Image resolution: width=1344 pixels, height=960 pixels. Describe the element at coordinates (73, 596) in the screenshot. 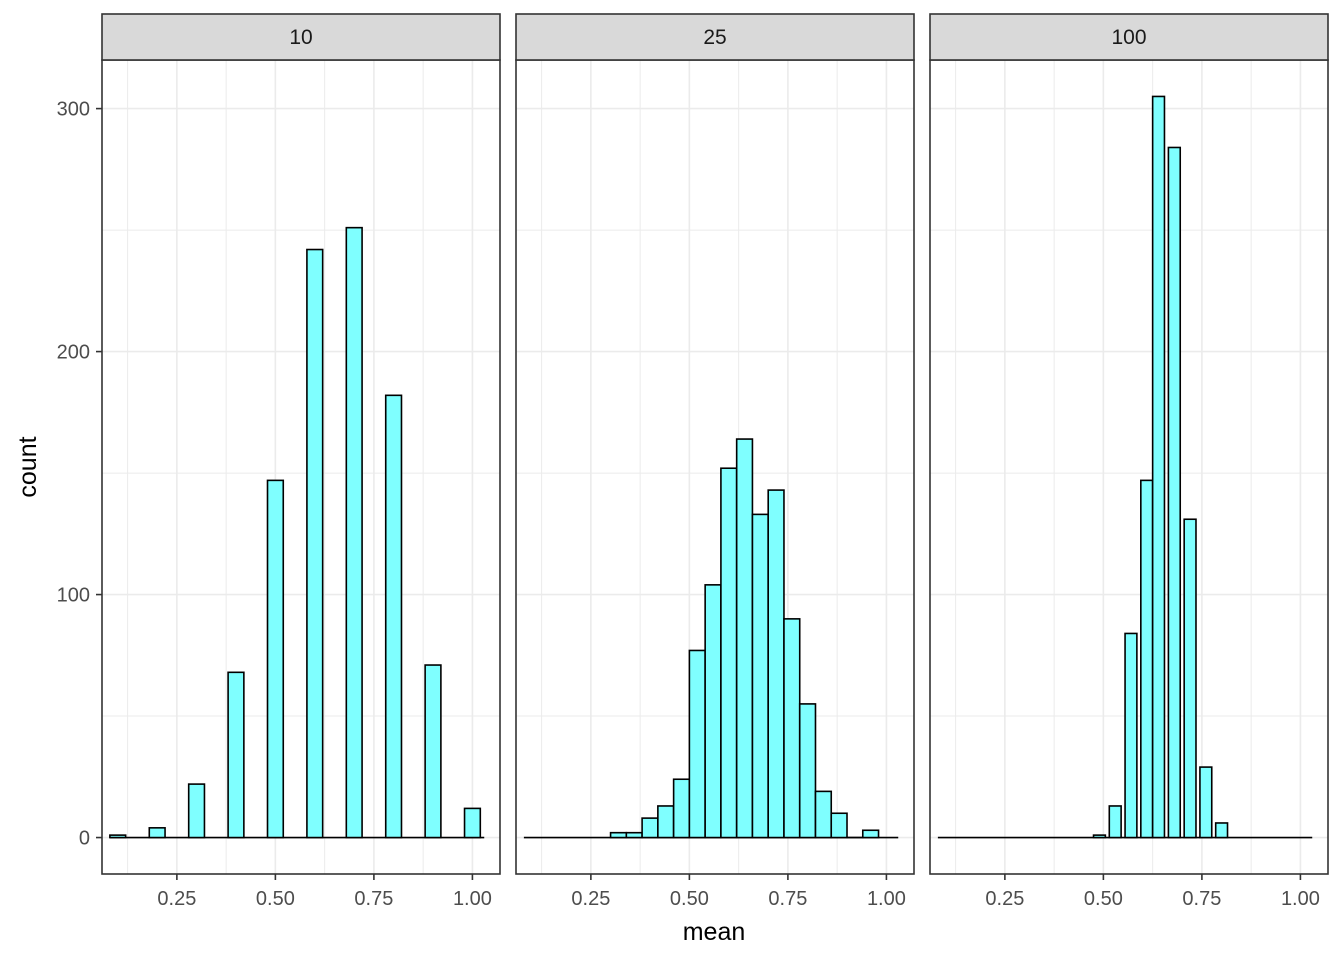

I see `y-tick-label: 100` at that location.